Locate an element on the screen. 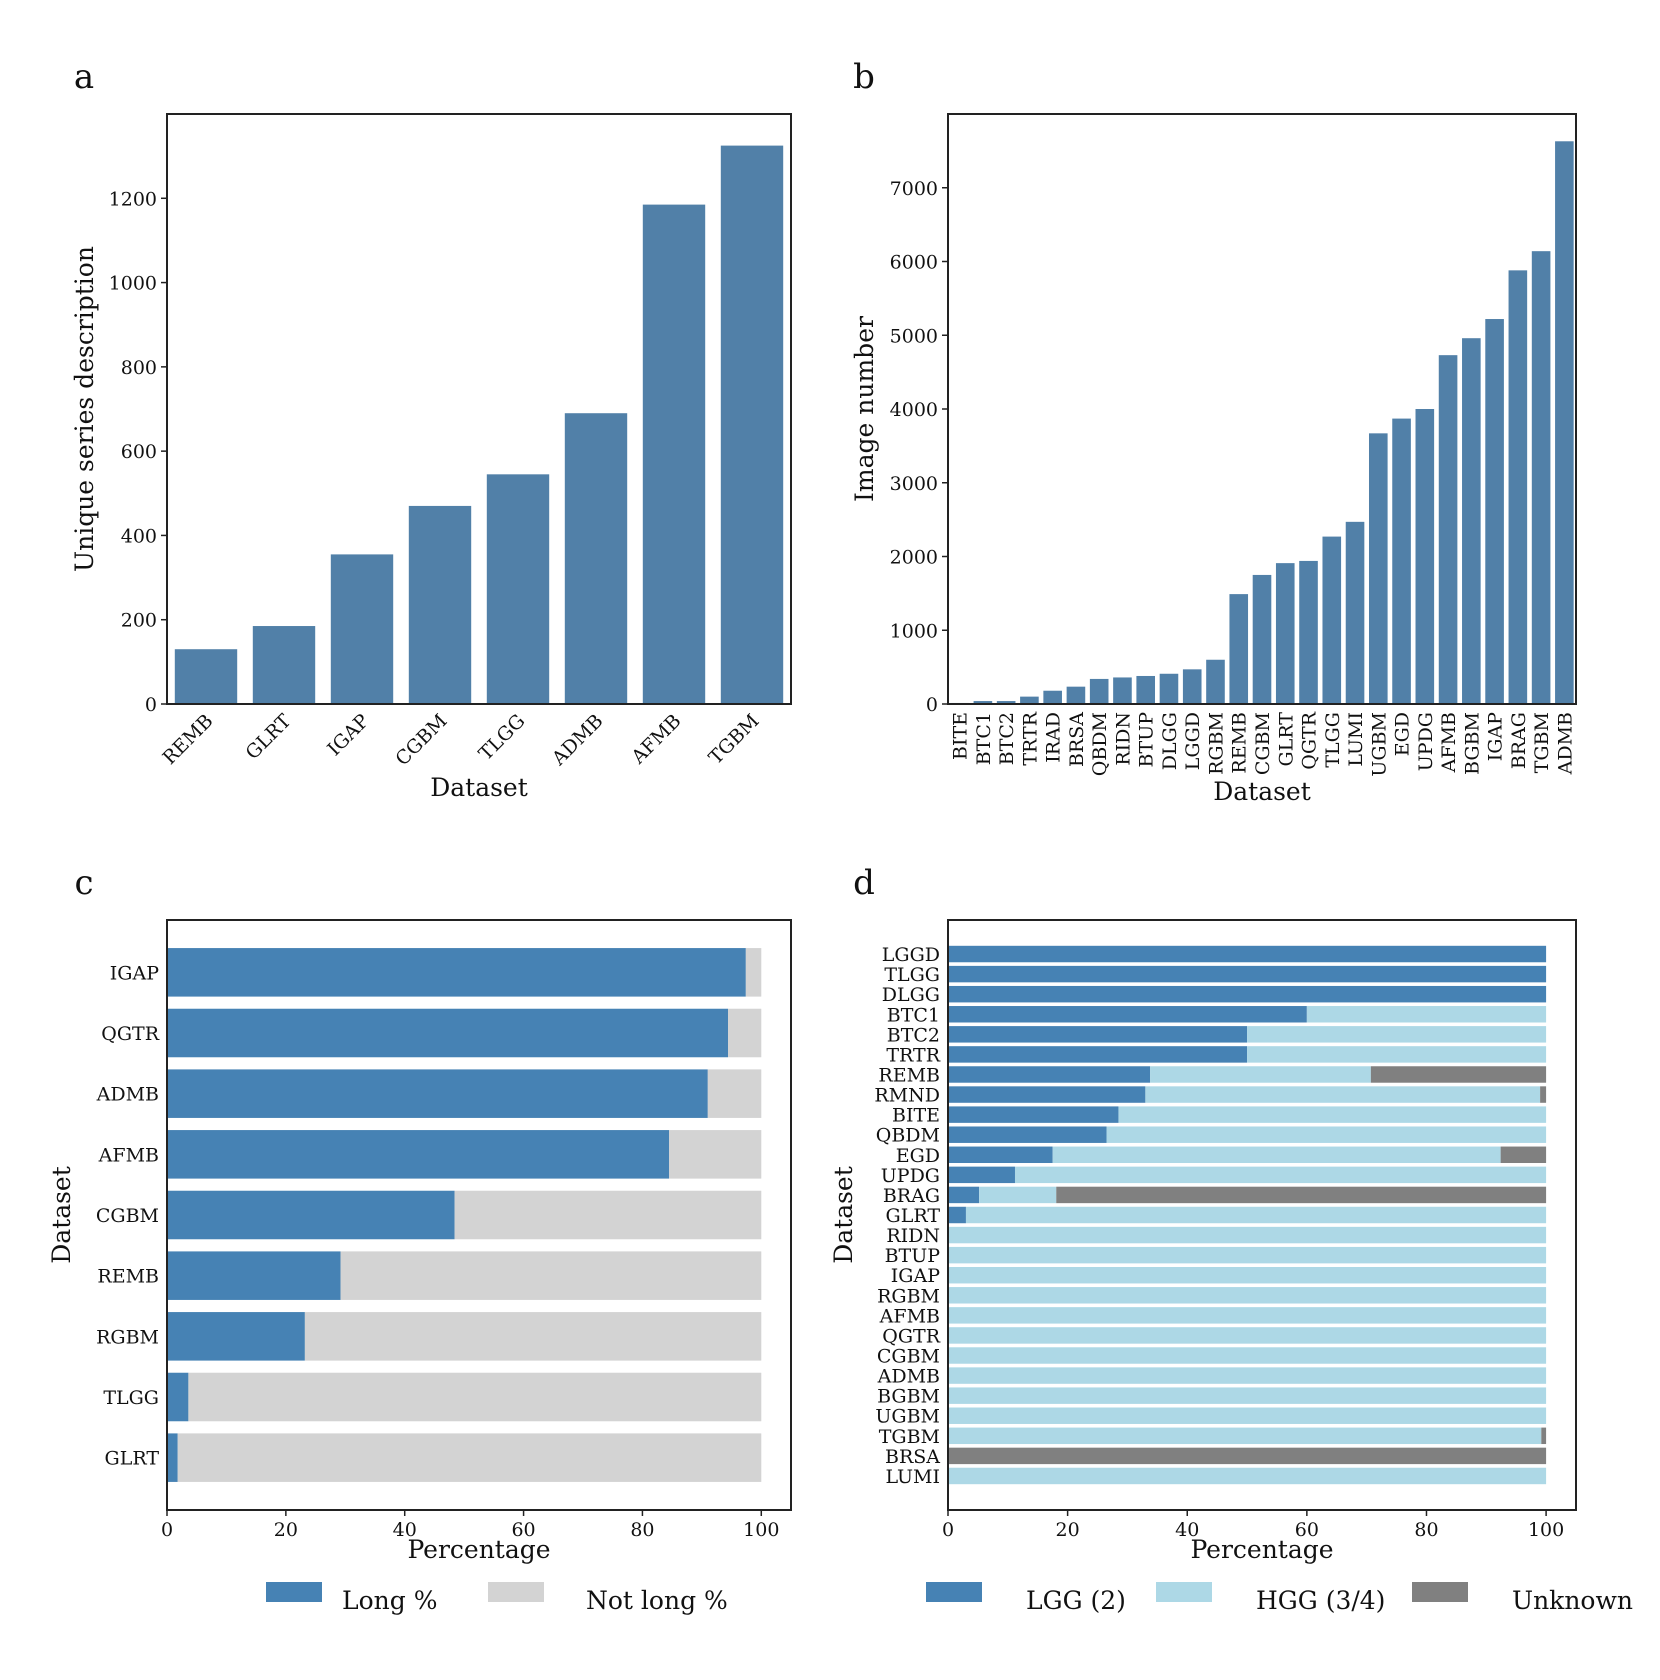 This screenshot has height=1680, width=1660. bar-tlgg is located at coordinates (1332, 620).